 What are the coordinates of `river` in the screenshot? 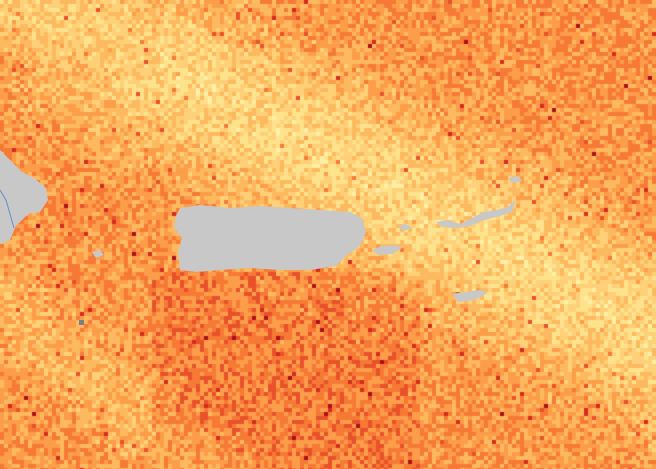 It's located at (7, 209).